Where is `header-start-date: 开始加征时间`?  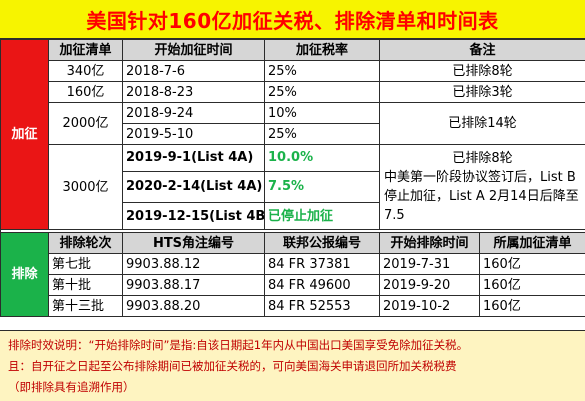 header-start-date: 开始加征时间 is located at coordinates (193, 50).